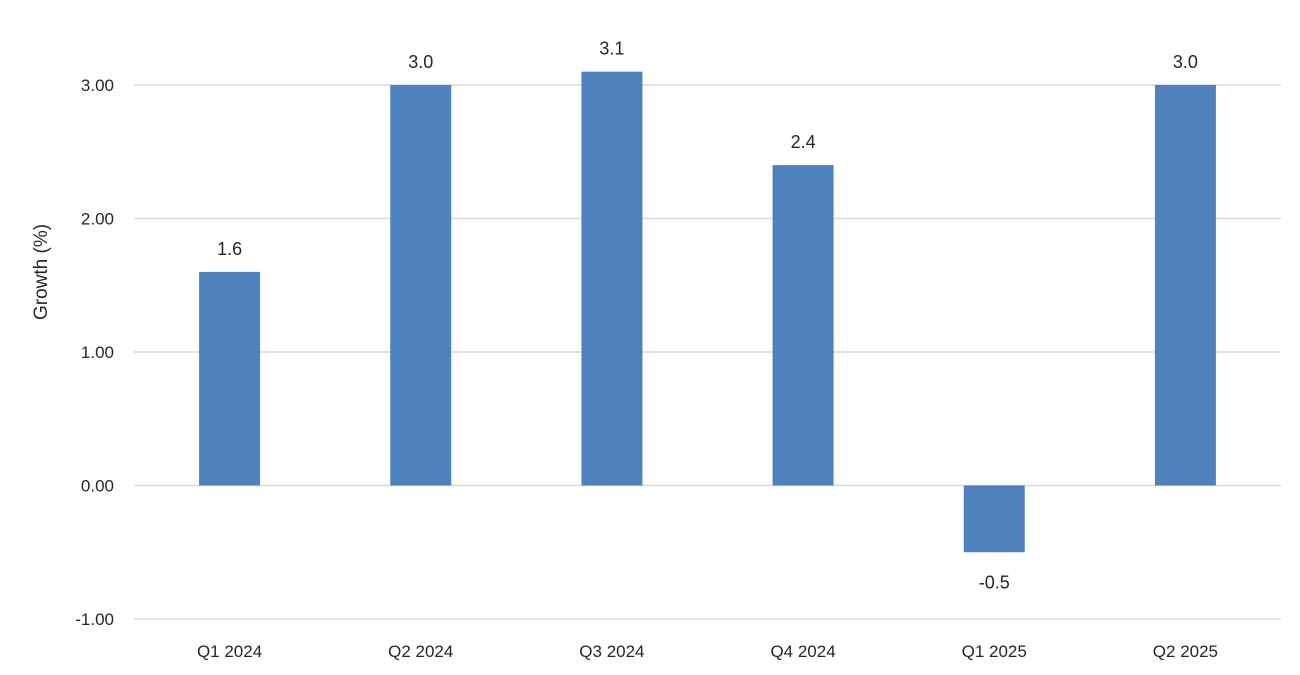 The image size is (1300, 675). Describe the element at coordinates (41, 272) in the screenshot. I see `y-axis-title: Growth (%)` at that location.